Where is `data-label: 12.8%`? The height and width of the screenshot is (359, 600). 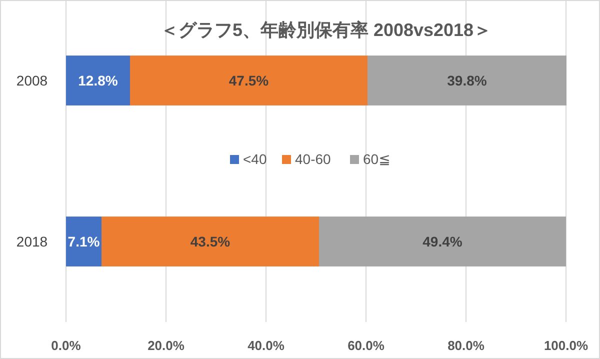 data-label: 12.8% is located at coordinates (98, 80).